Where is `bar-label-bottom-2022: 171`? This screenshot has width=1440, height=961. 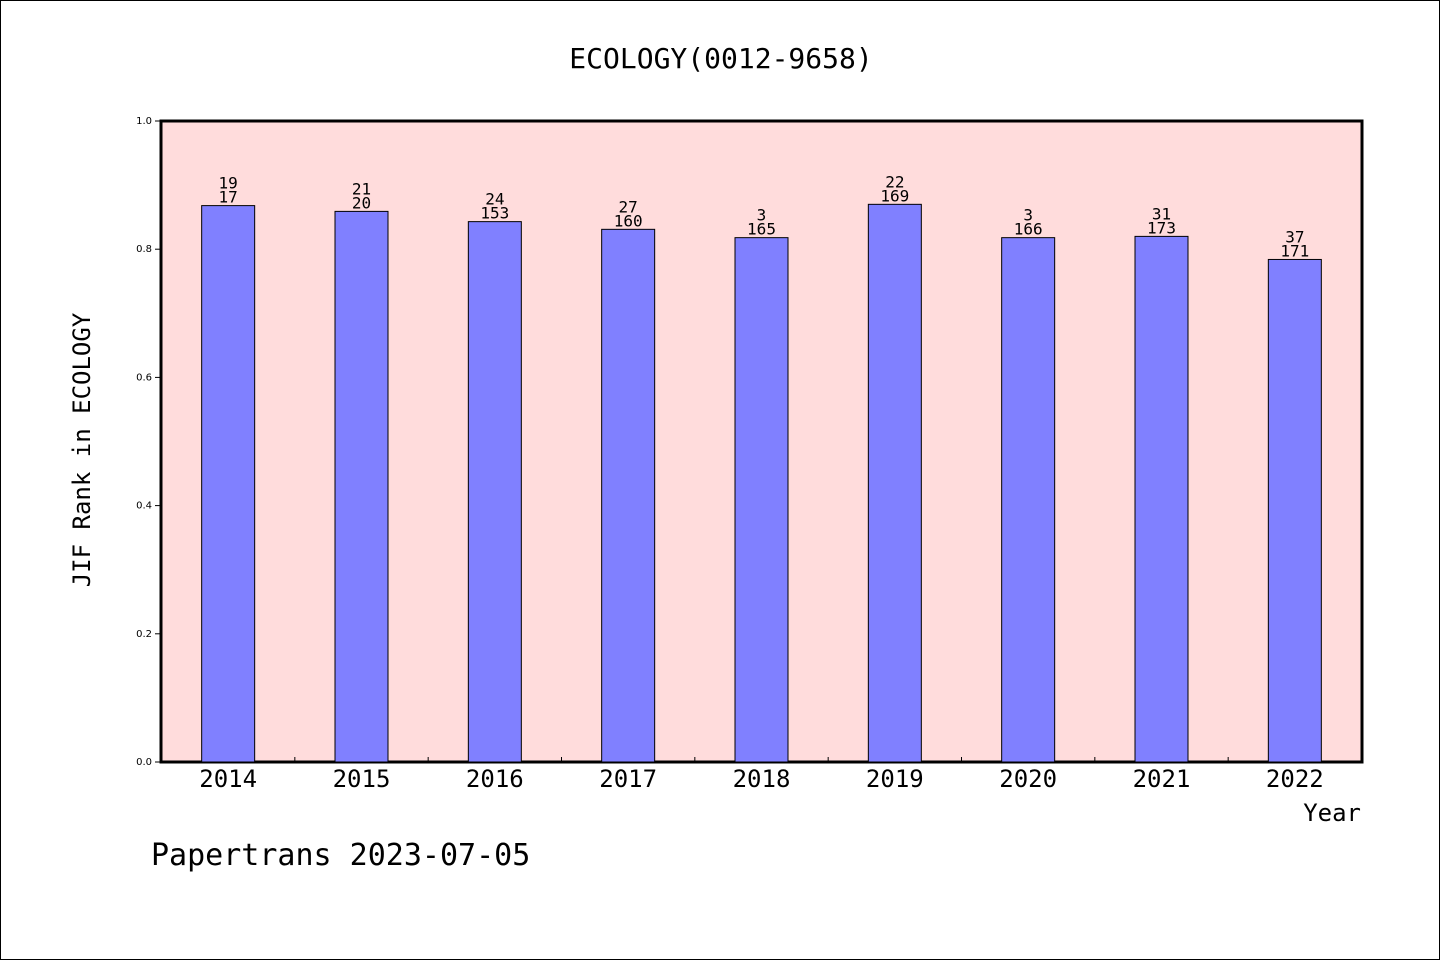 bar-label-bottom-2022: 171 is located at coordinates (1294, 250).